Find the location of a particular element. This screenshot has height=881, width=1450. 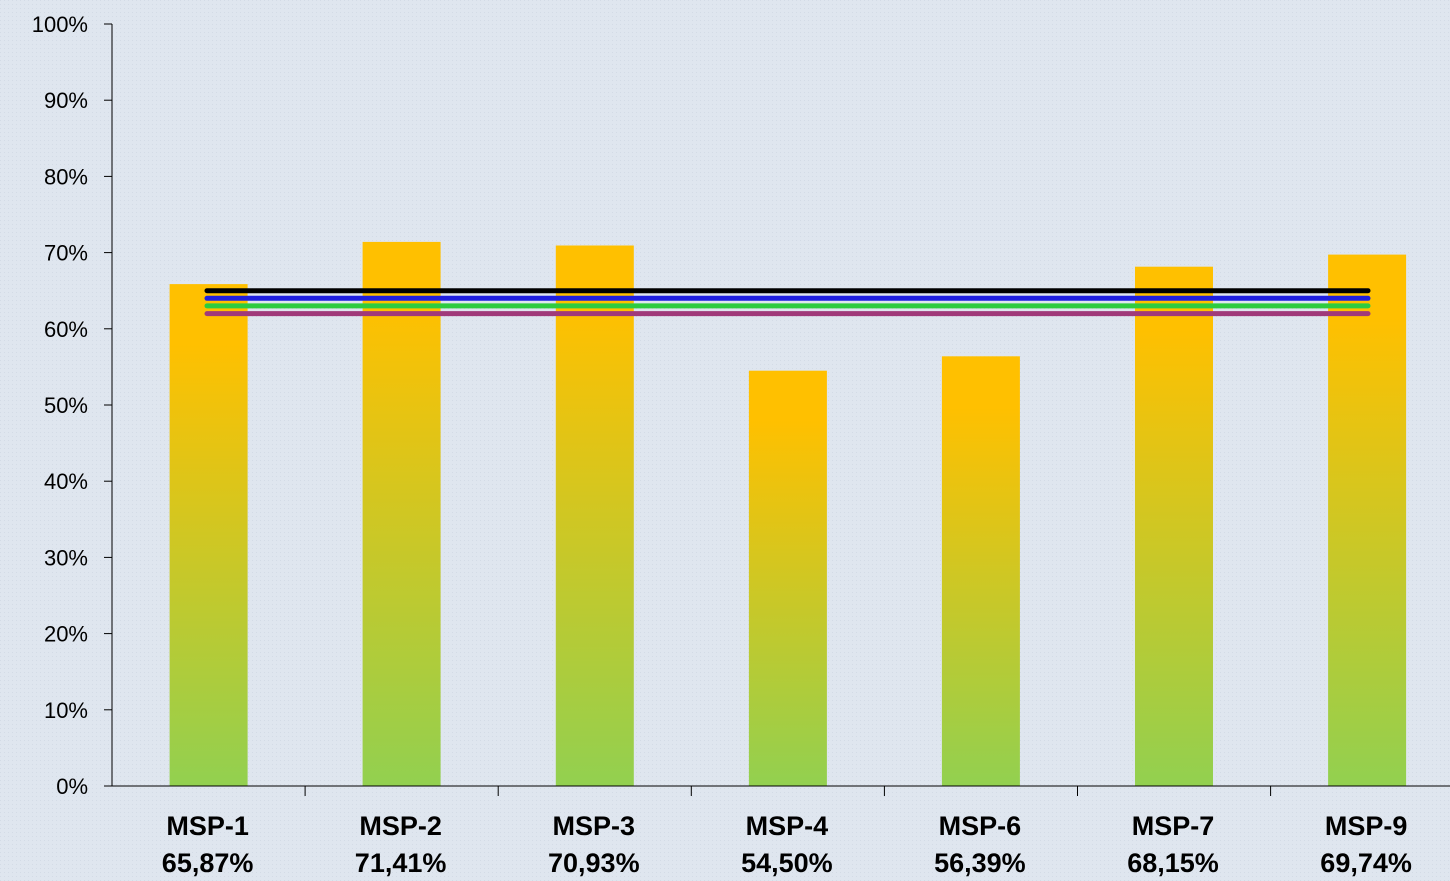

category-label-msp-1: MSP-1 is located at coordinates (207, 826).